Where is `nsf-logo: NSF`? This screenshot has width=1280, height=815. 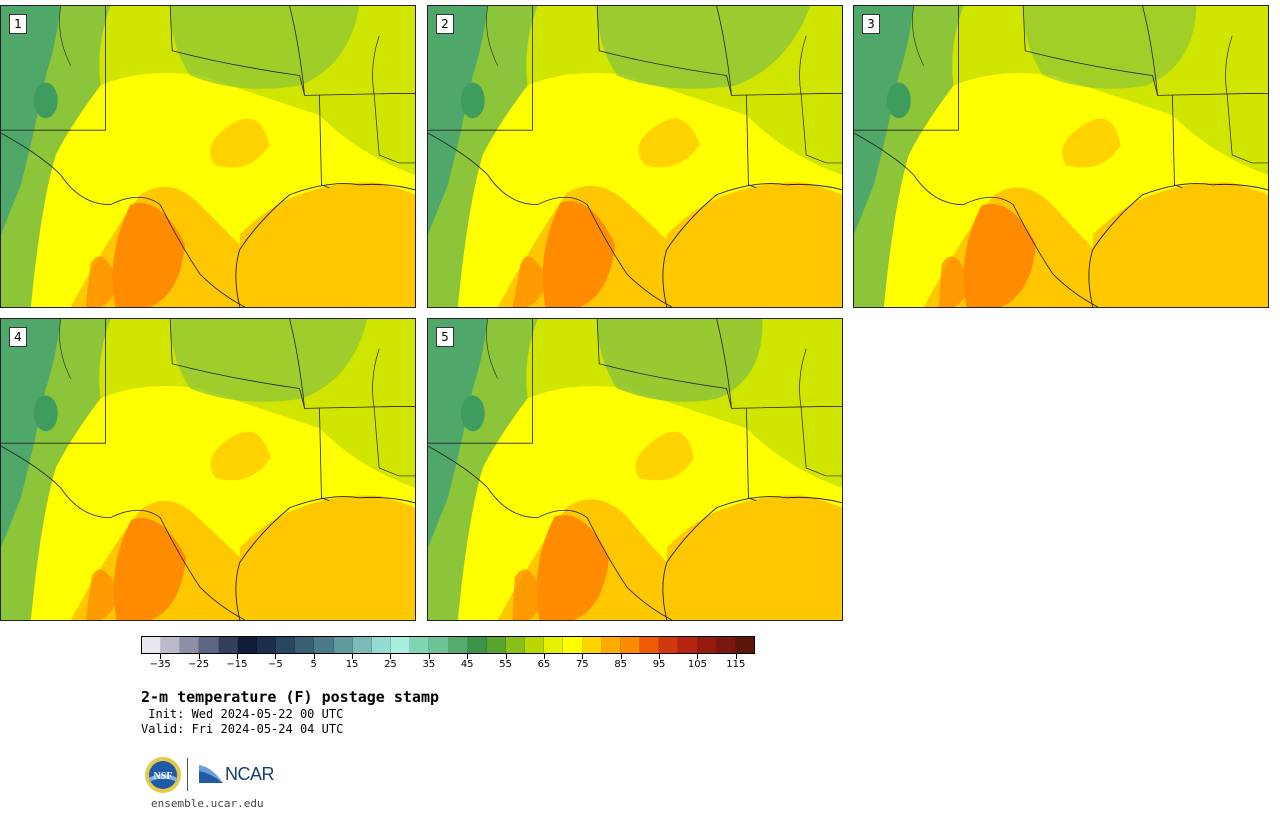
nsf-logo: NSF is located at coordinates (163, 775).